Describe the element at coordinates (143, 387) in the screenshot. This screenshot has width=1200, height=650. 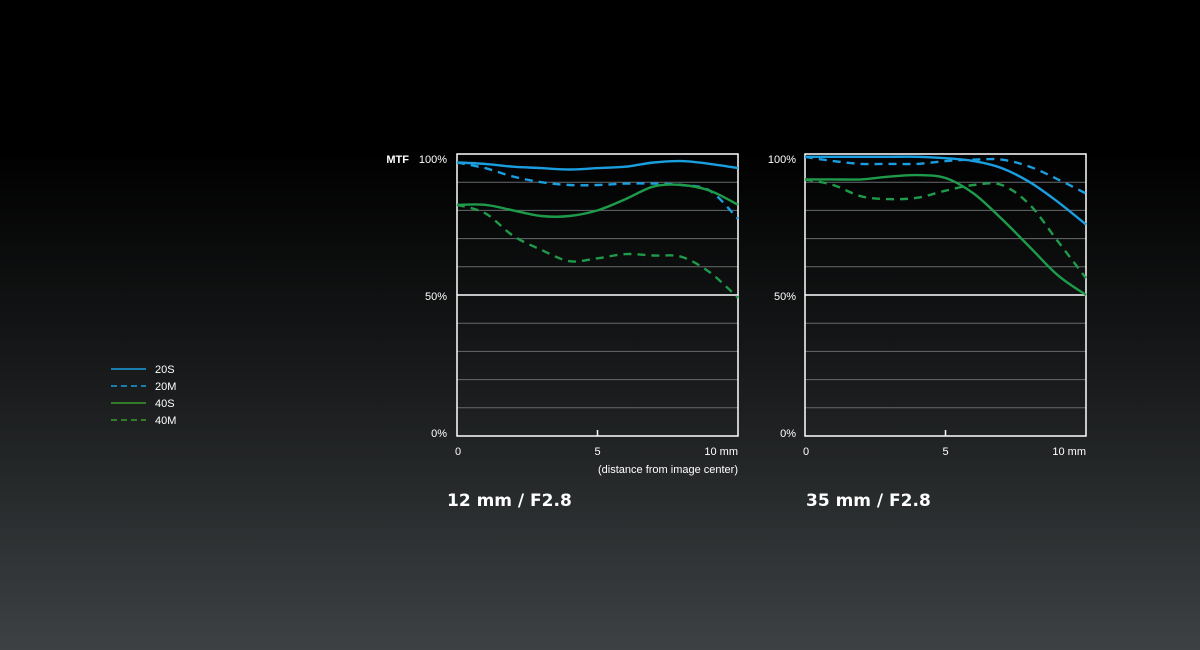
I see `legend-item-20m: 20M` at that location.